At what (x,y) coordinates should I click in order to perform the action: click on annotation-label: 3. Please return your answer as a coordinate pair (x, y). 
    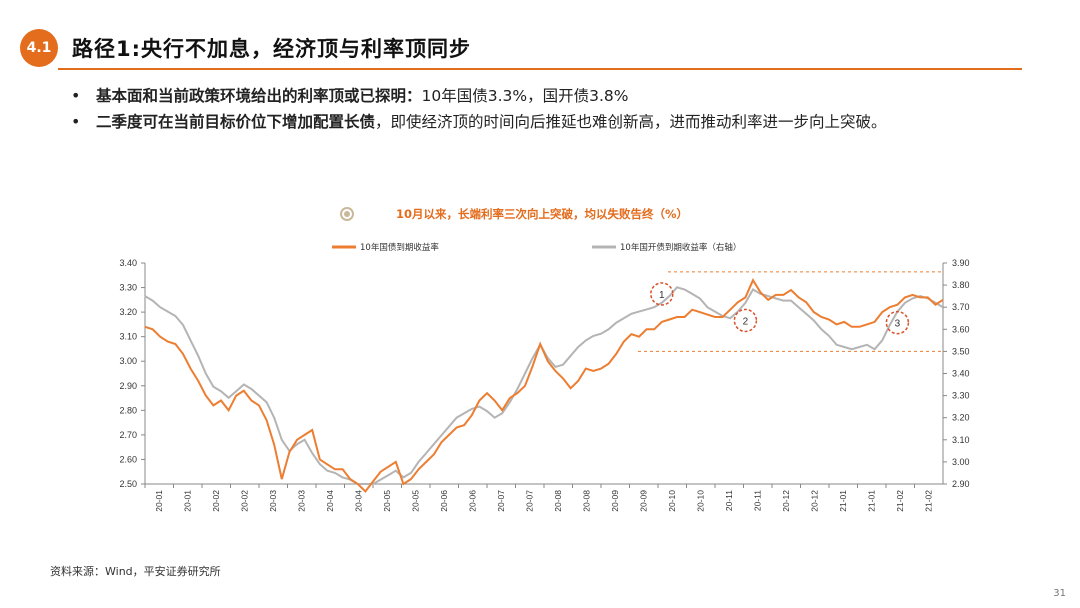
    Looking at the image, I should click on (898, 324).